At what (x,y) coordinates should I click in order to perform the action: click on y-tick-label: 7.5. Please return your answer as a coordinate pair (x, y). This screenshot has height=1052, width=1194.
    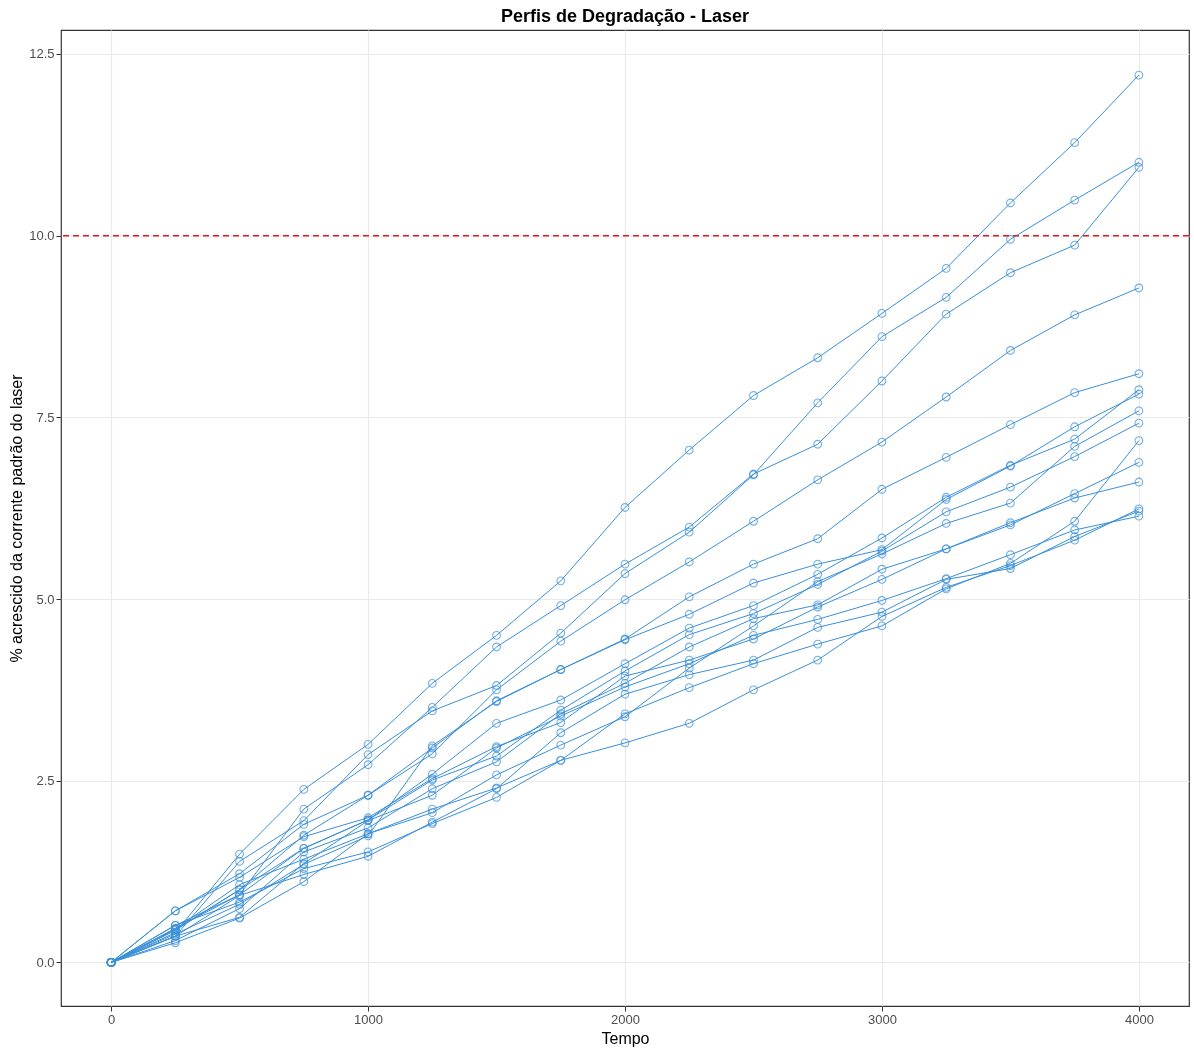
    Looking at the image, I should click on (45, 417).